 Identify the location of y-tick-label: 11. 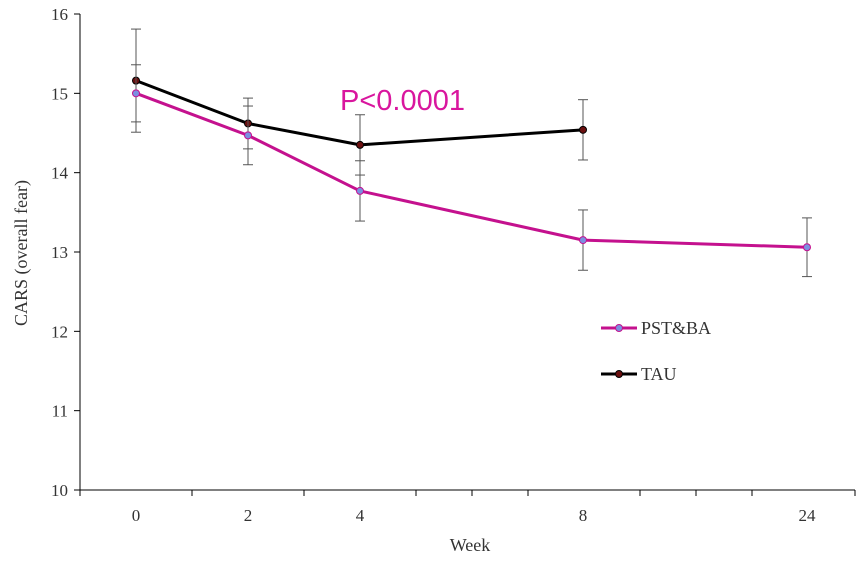
(60, 411).